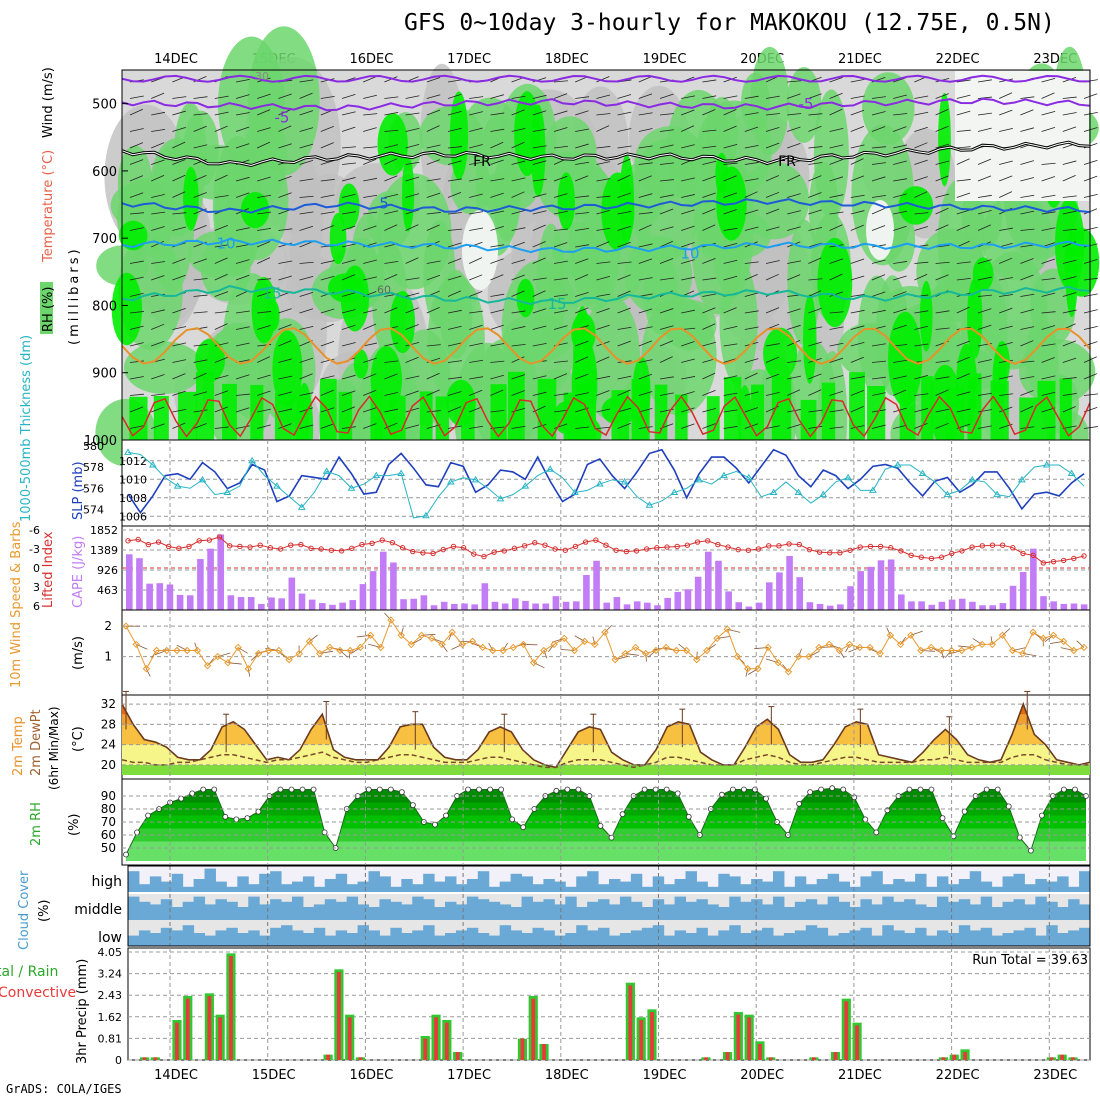  Describe the element at coordinates (547, 413) in the screenshot. I see `rh-surface-cell` at that location.